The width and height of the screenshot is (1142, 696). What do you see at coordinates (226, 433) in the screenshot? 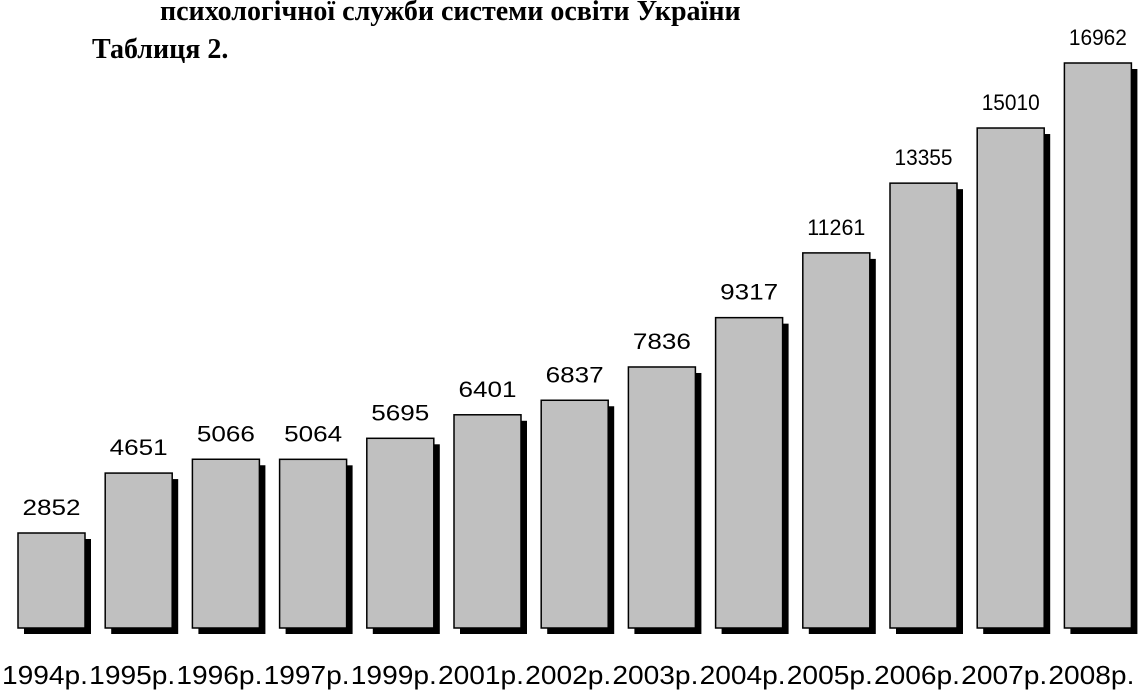
I see `data-label: 5066` at bounding box center [226, 433].